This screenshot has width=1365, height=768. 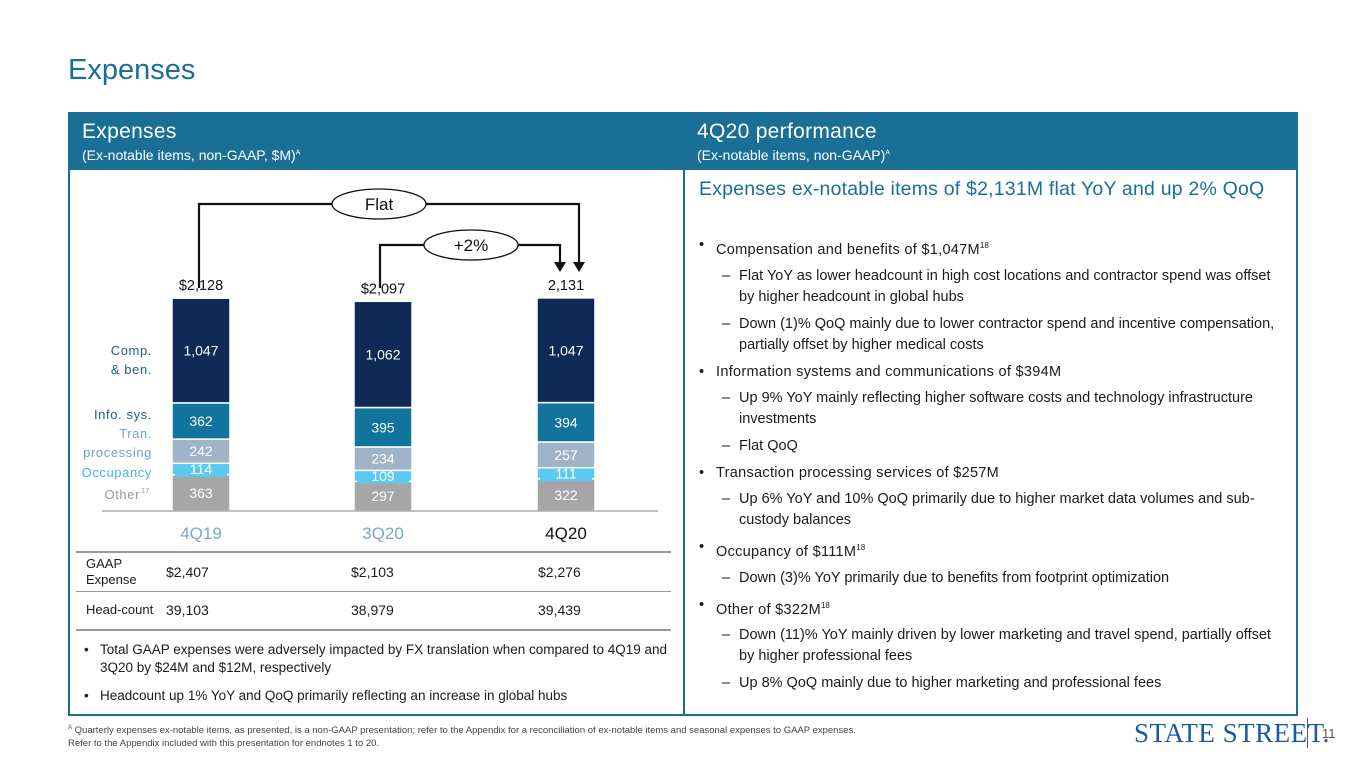 What do you see at coordinates (189, 155) in the screenshot?
I see `expenses-chart-subtitle-text: (Ex-notable items, non-GAAP, $M)` at bounding box center [189, 155].